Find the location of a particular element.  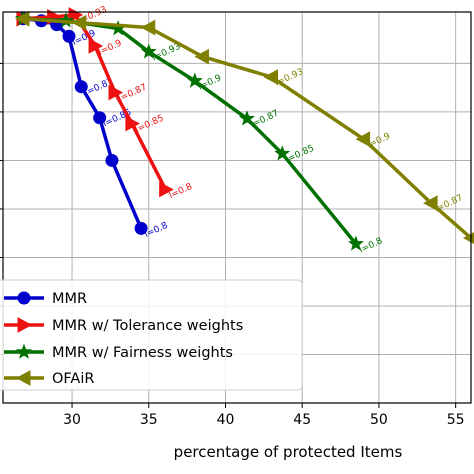

legend-marker-ofair is located at coordinates (23, 378).